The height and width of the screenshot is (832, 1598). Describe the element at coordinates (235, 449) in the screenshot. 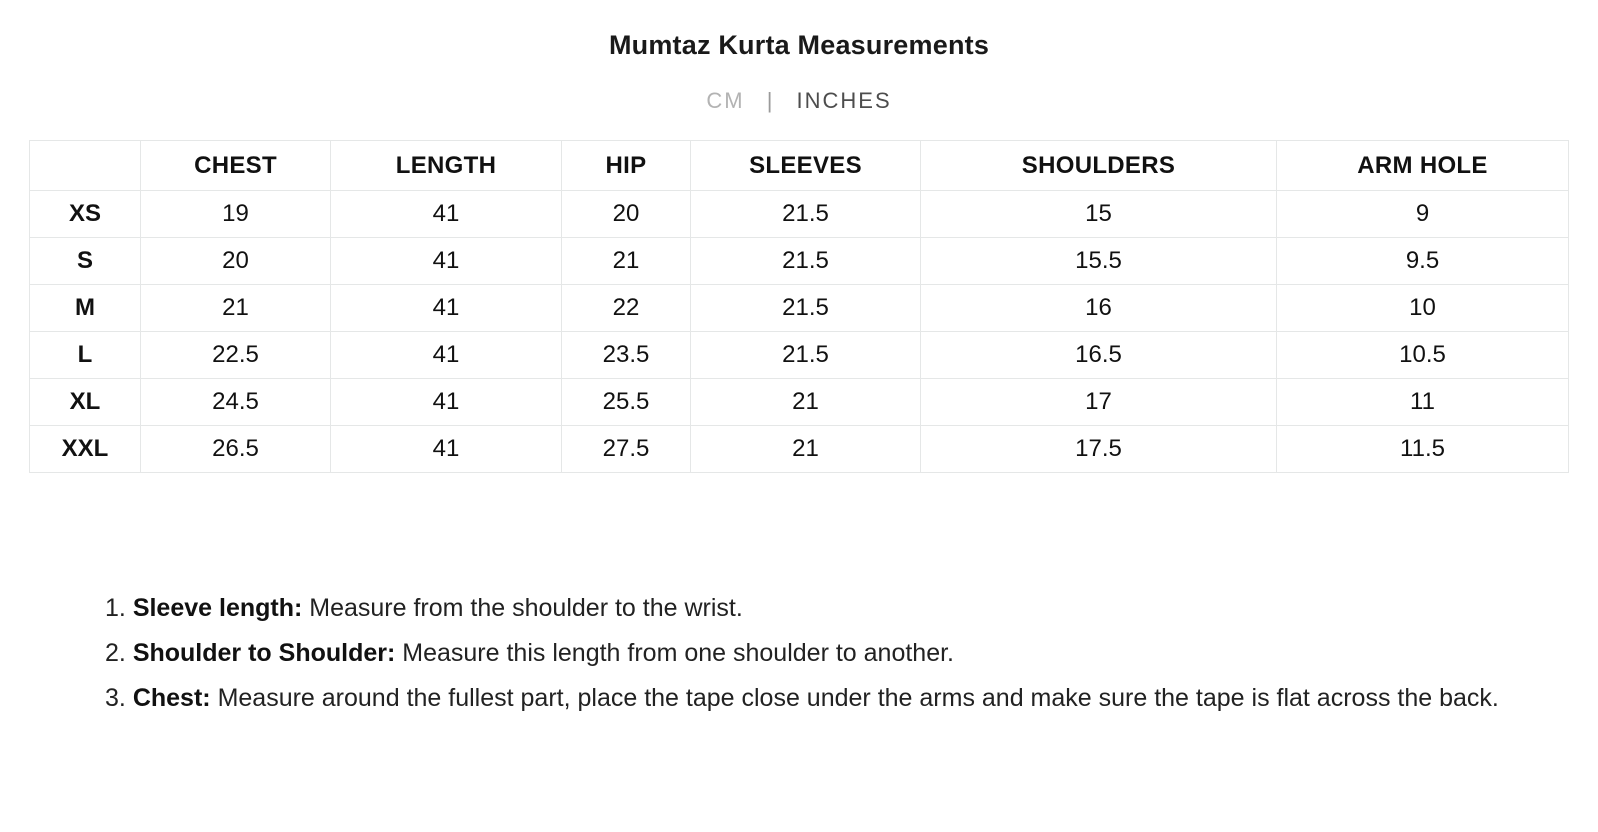

I see `measurement-cell: 26.5` at that location.